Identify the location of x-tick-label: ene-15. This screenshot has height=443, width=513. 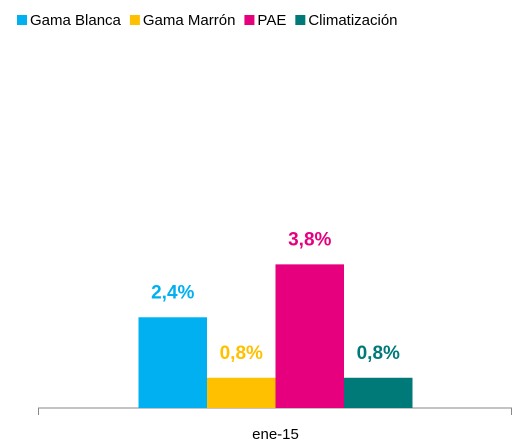
(275, 434).